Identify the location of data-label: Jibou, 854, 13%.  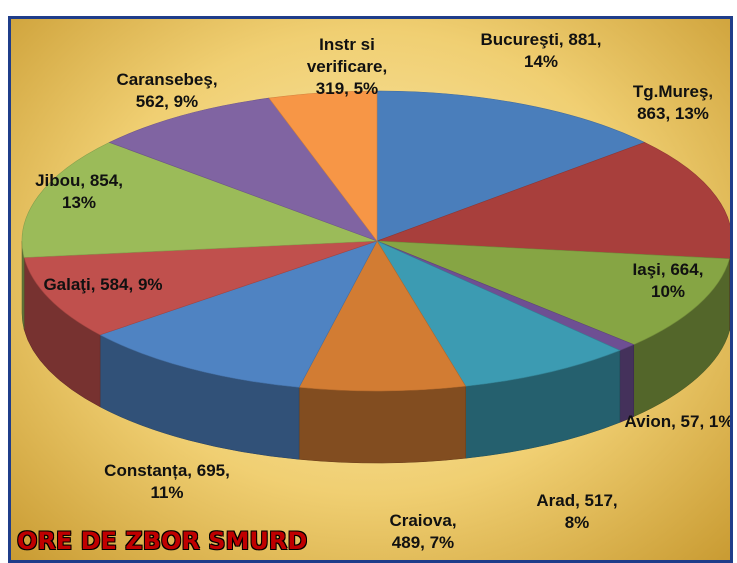
(79, 191).